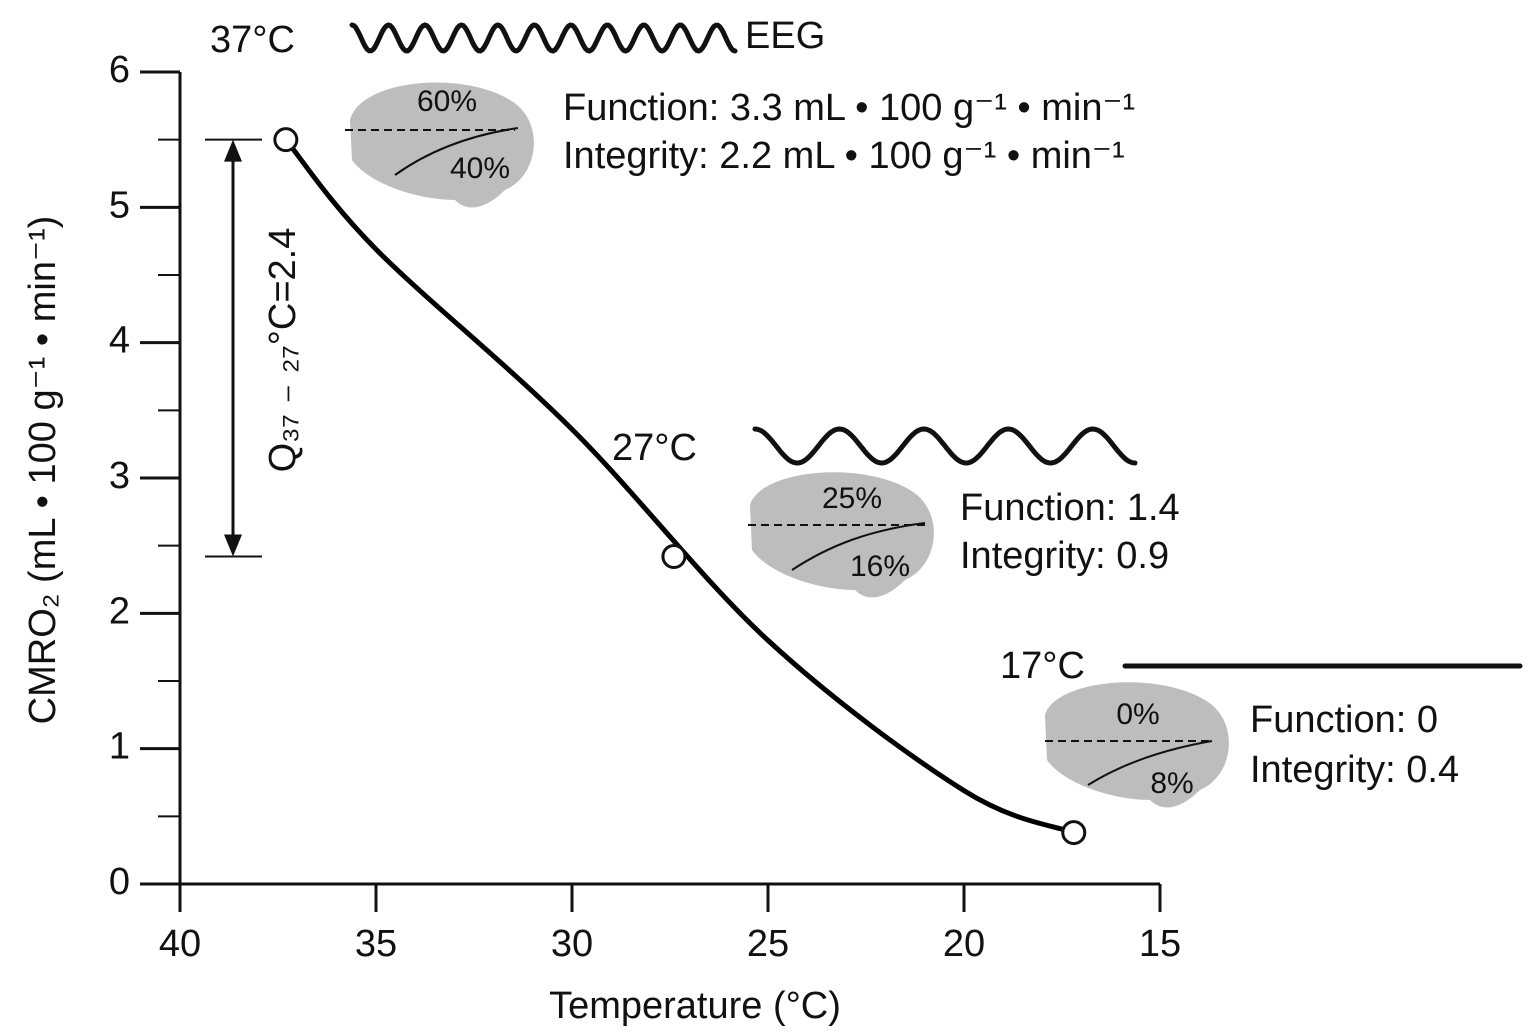  What do you see at coordinates (119, 882) in the screenshot?
I see `y-tick-label: 0` at bounding box center [119, 882].